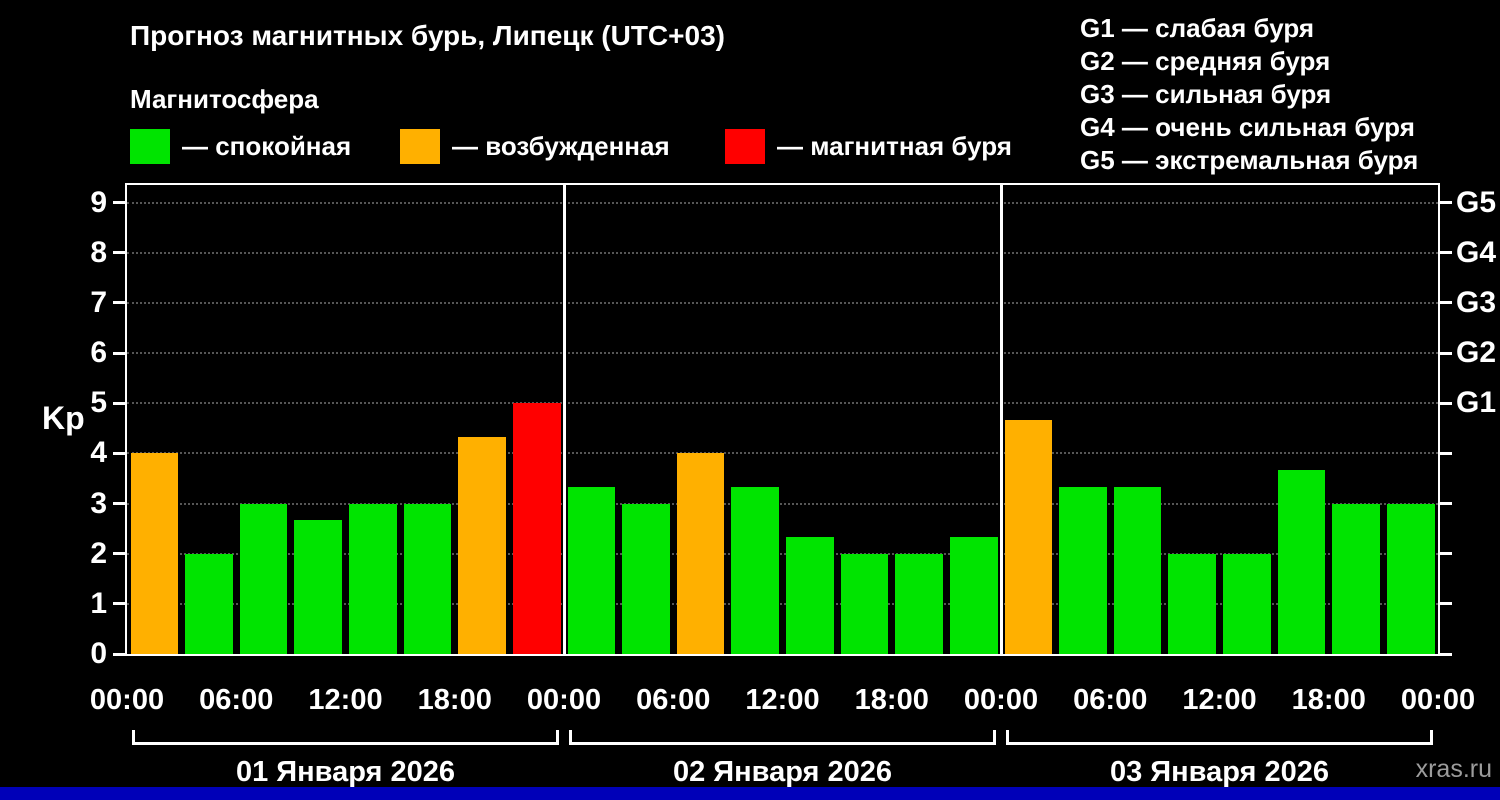  I want to click on y-axis-title: Kp, so click(63, 418).